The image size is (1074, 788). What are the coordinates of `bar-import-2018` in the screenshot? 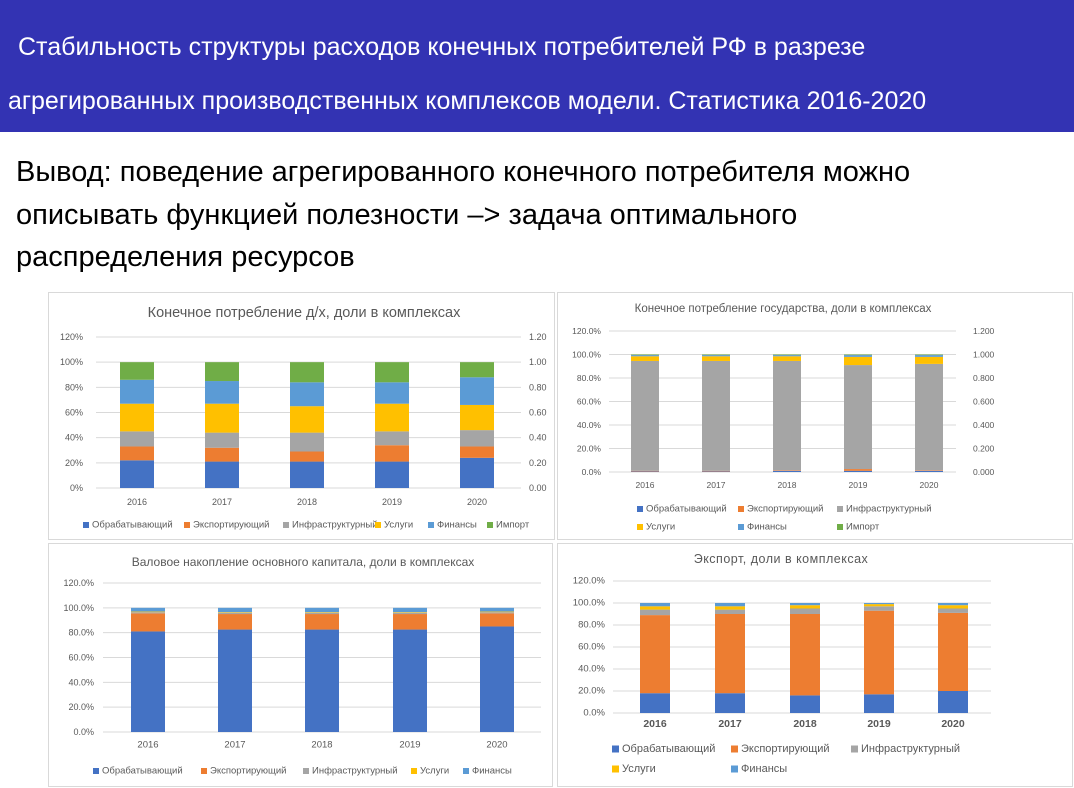 It's located at (307, 372).